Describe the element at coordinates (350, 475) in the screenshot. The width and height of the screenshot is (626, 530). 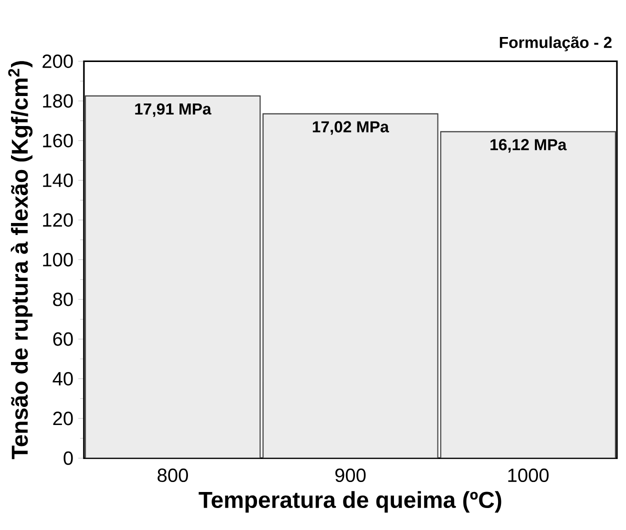
I see `x-tick-label: 900` at that location.